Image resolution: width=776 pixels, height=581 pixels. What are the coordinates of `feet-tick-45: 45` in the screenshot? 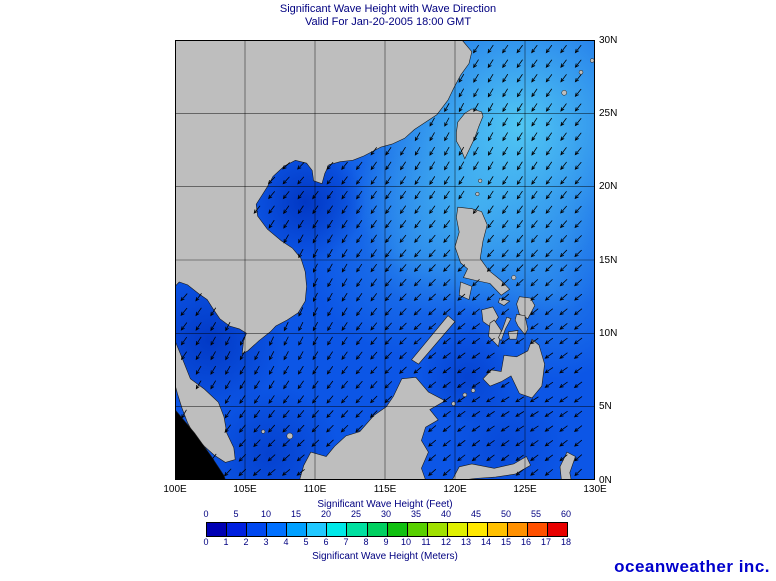 It's located at (476, 514).